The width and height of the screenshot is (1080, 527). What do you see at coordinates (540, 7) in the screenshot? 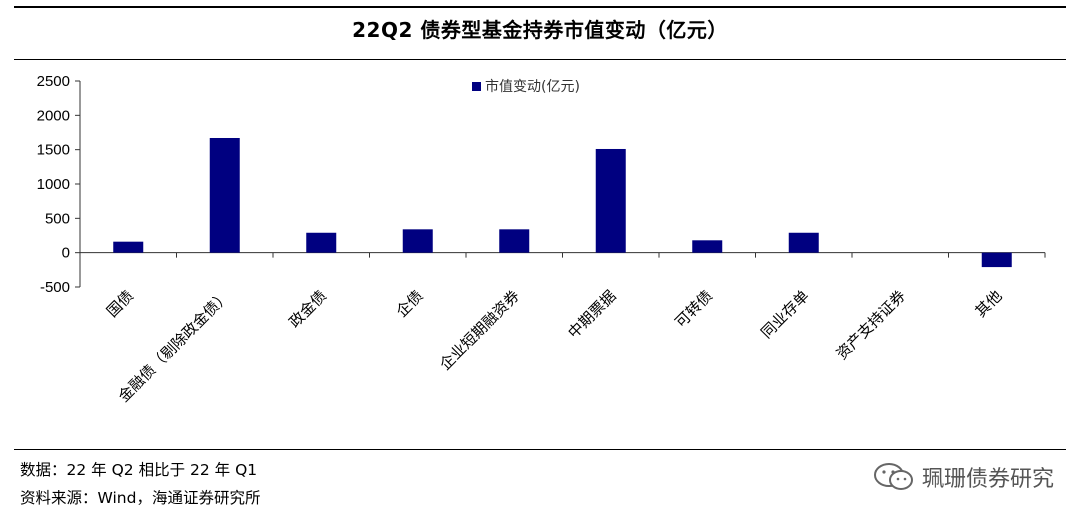
I see `top-rule` at bounding box center [540, 7].